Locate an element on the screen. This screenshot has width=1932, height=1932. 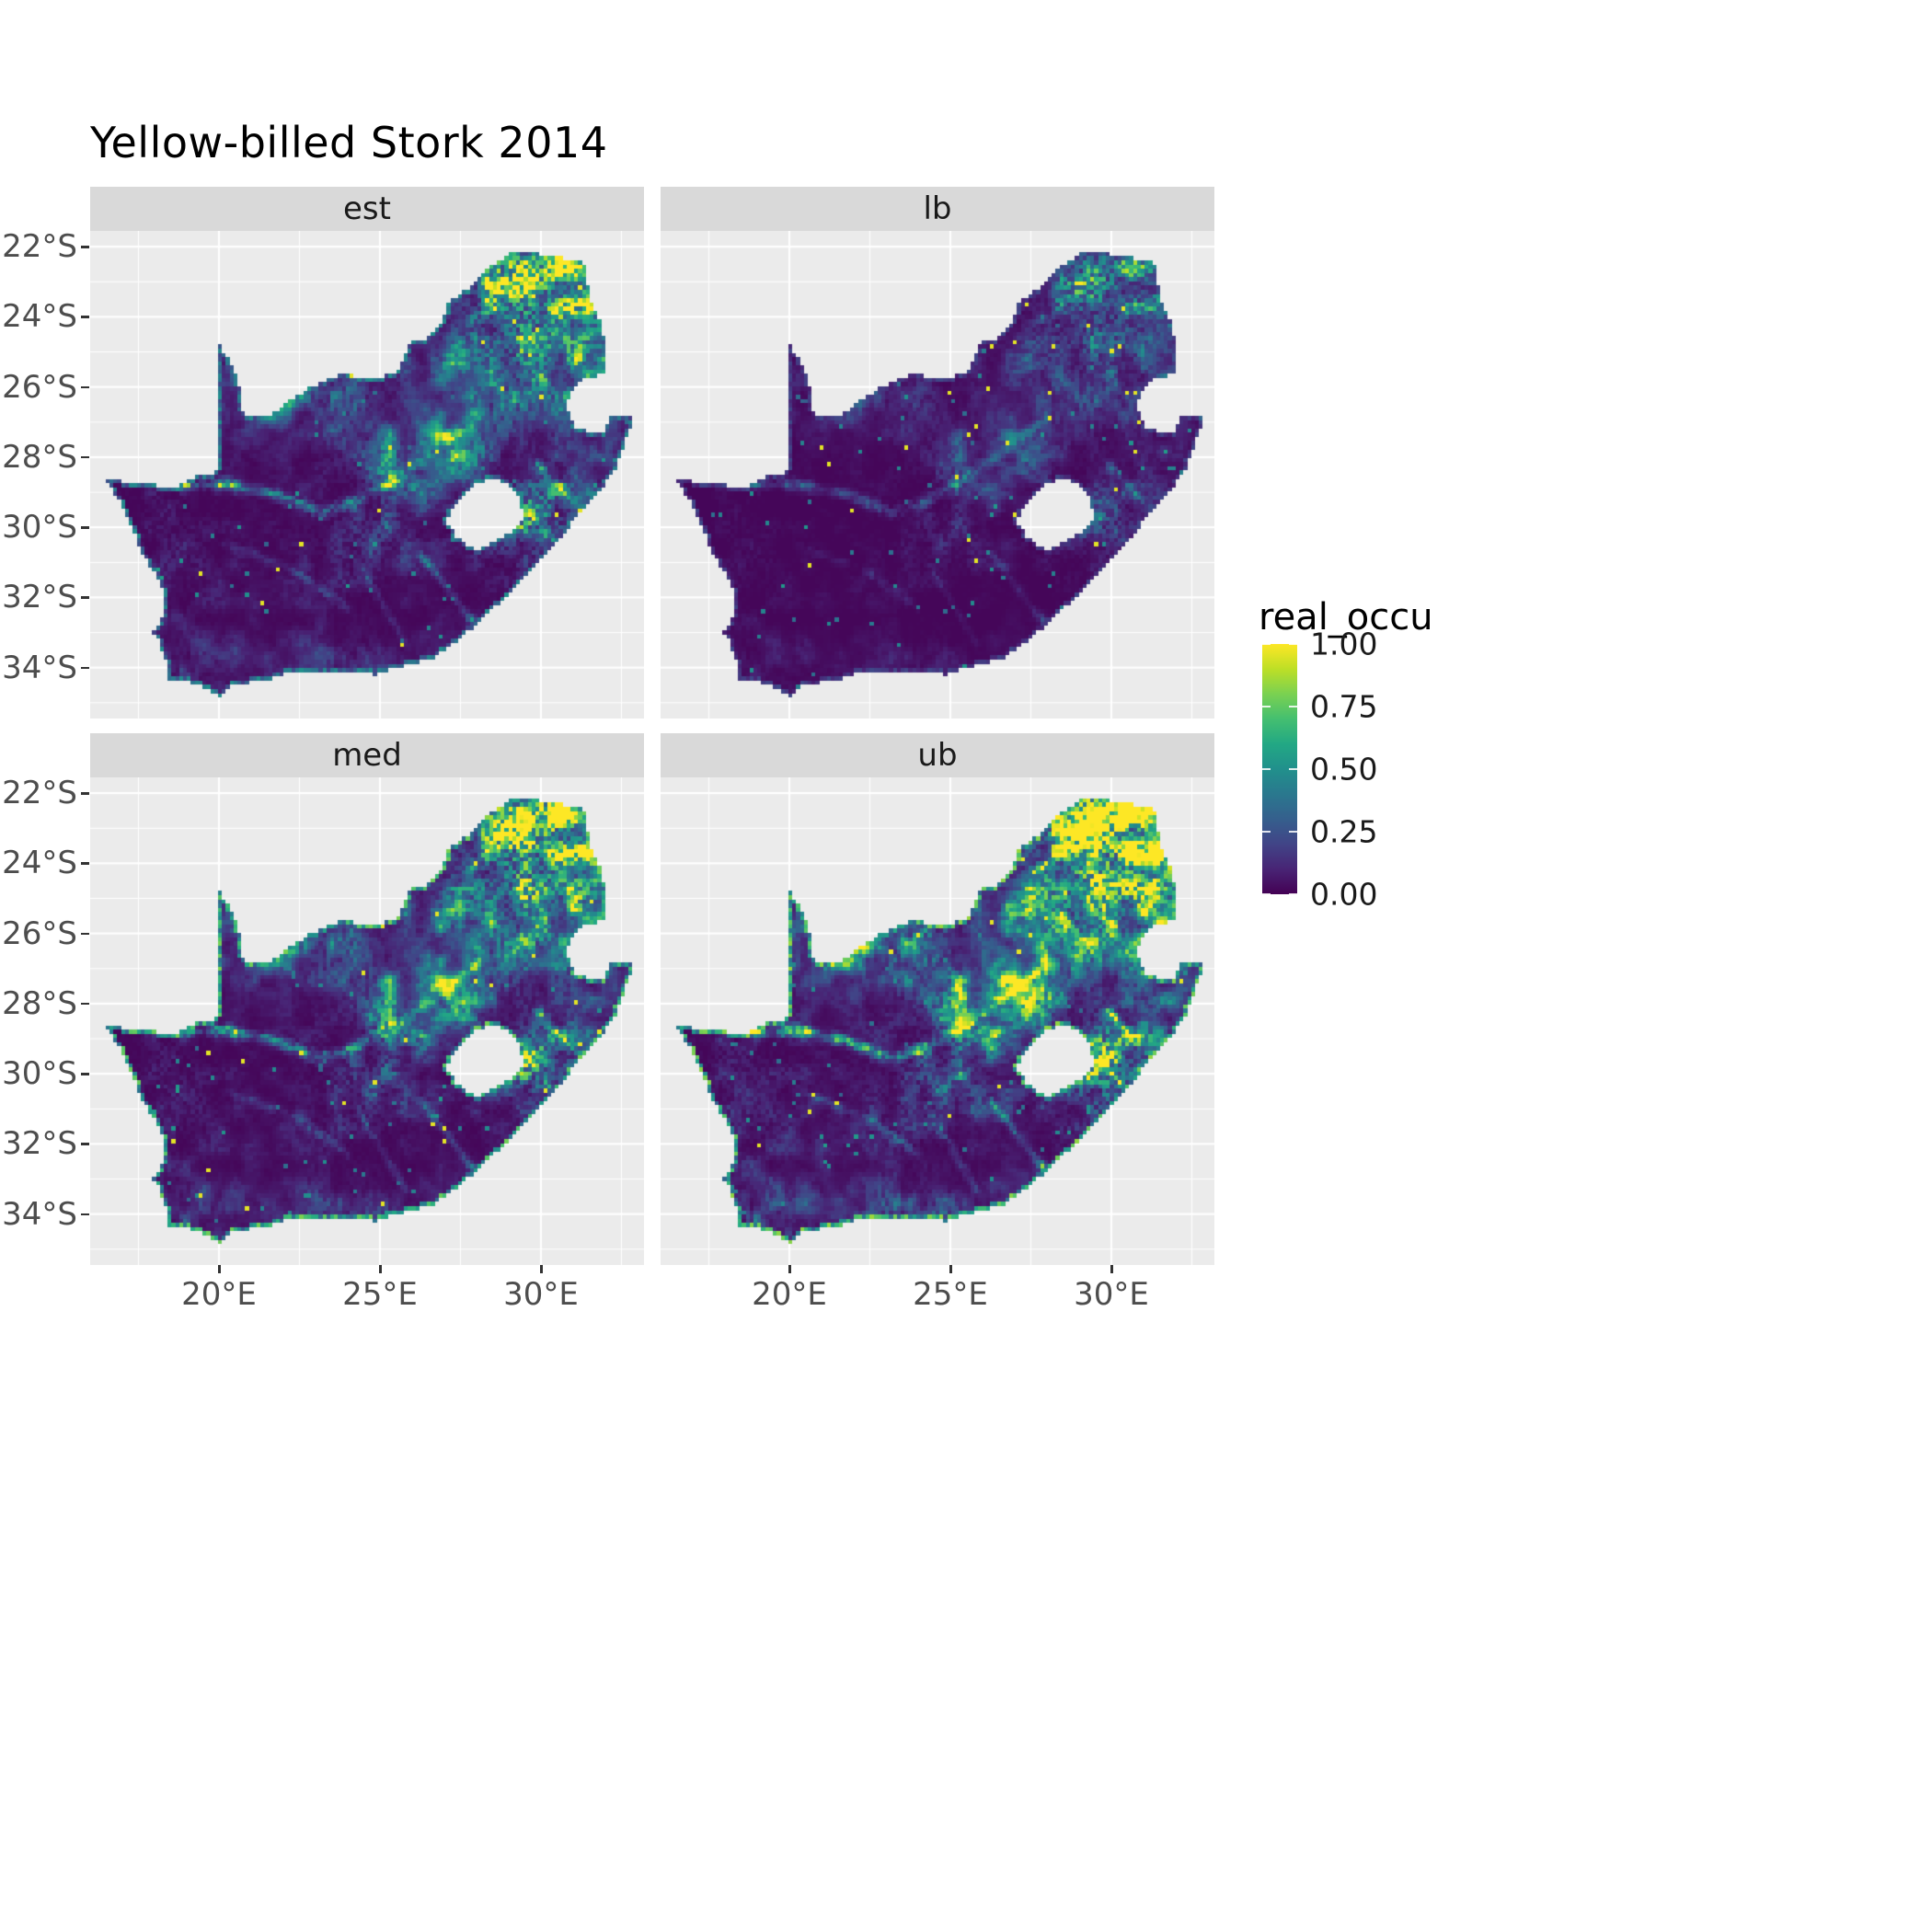
facet-strip-est: est is located at coordinates (367, 209).